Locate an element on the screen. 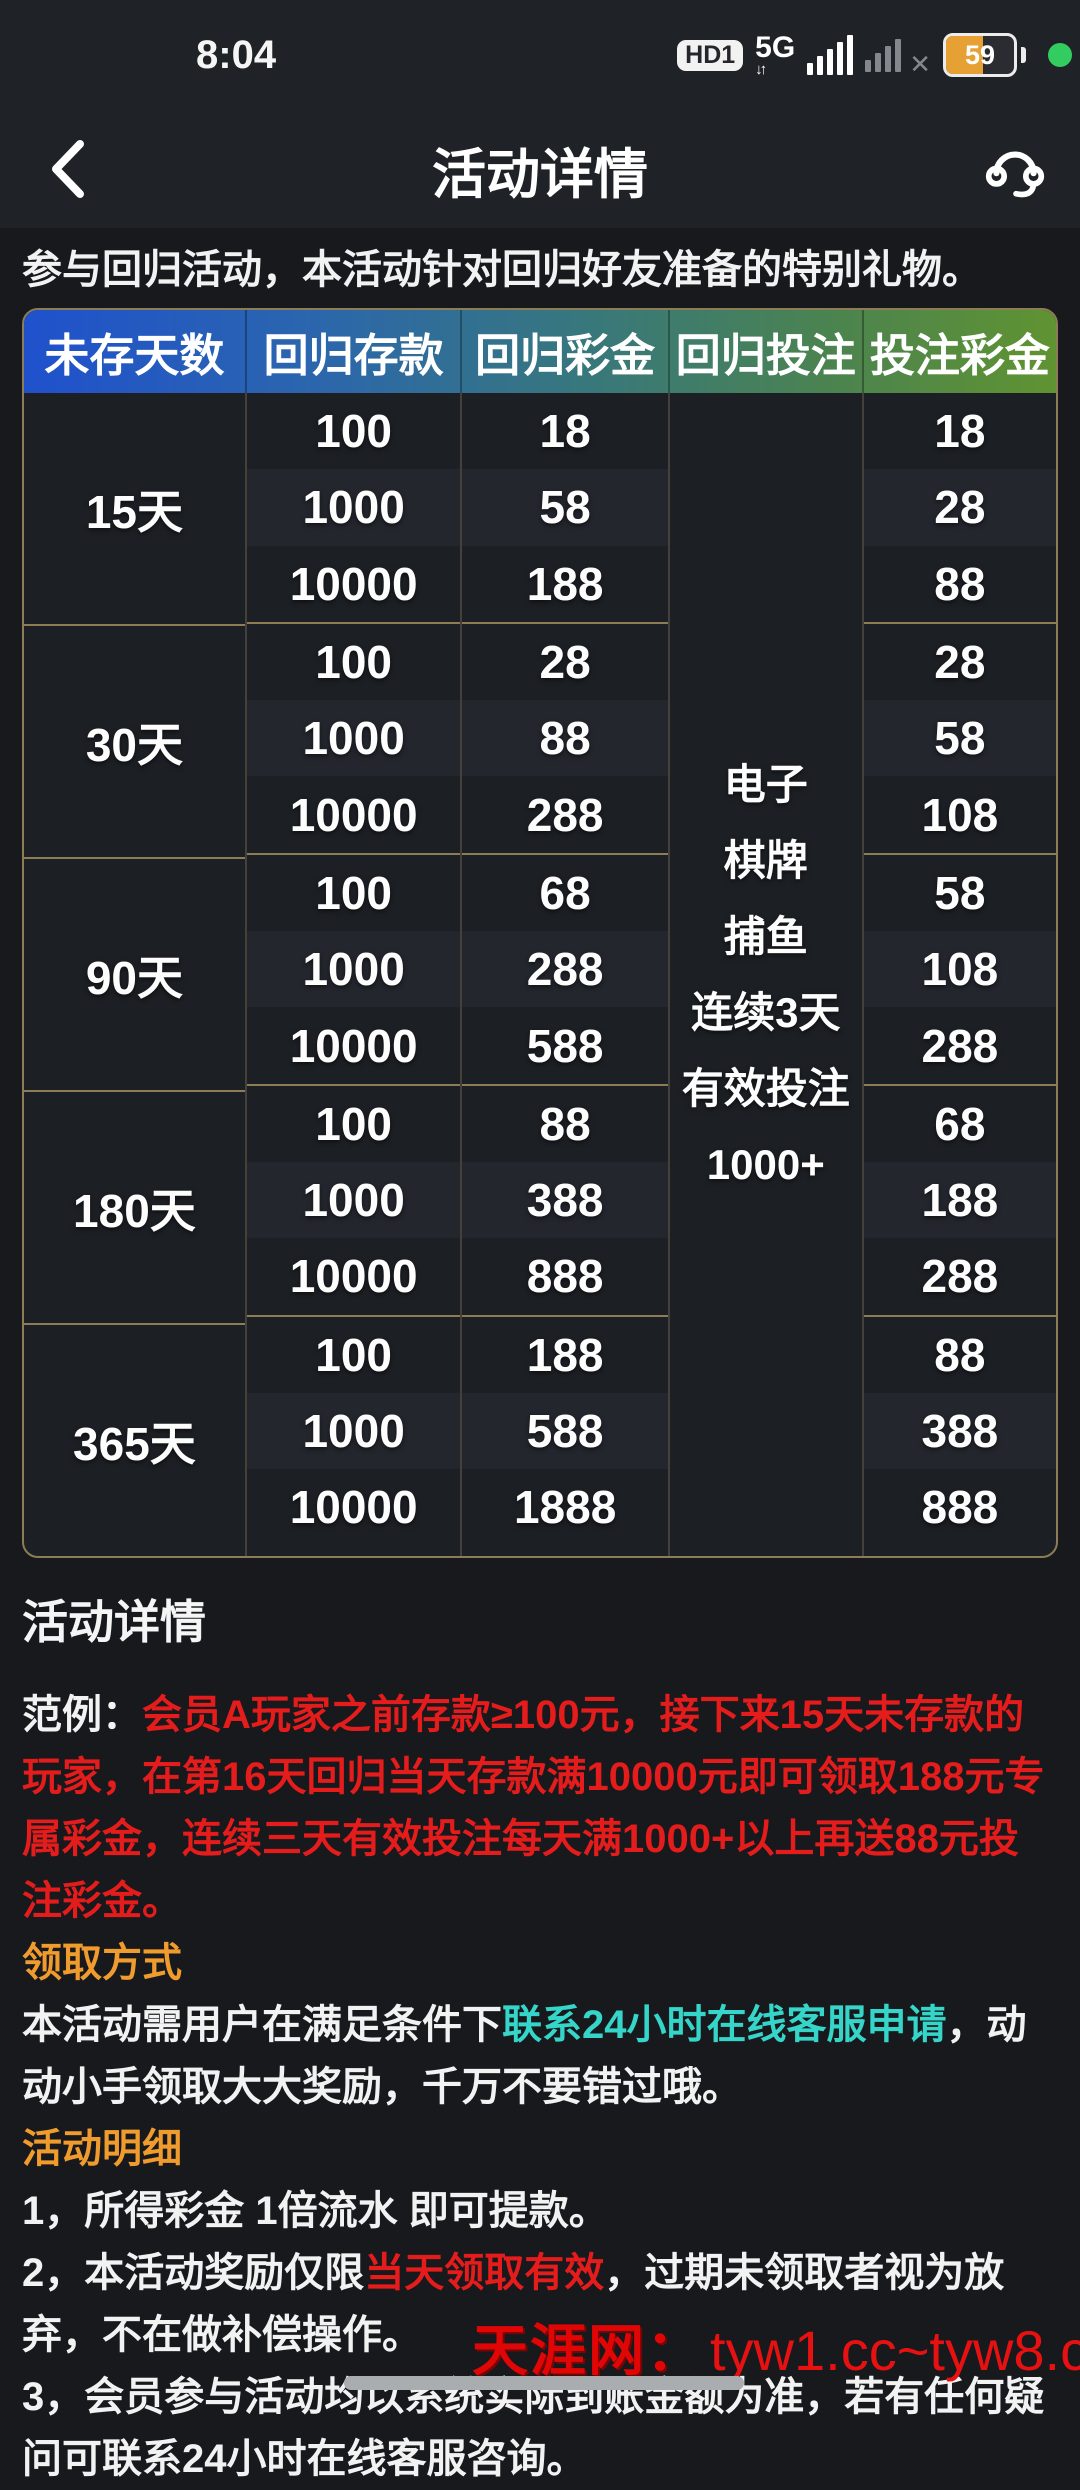  claim-method-title: 领取方式 is located at coordinates (102, 1963).